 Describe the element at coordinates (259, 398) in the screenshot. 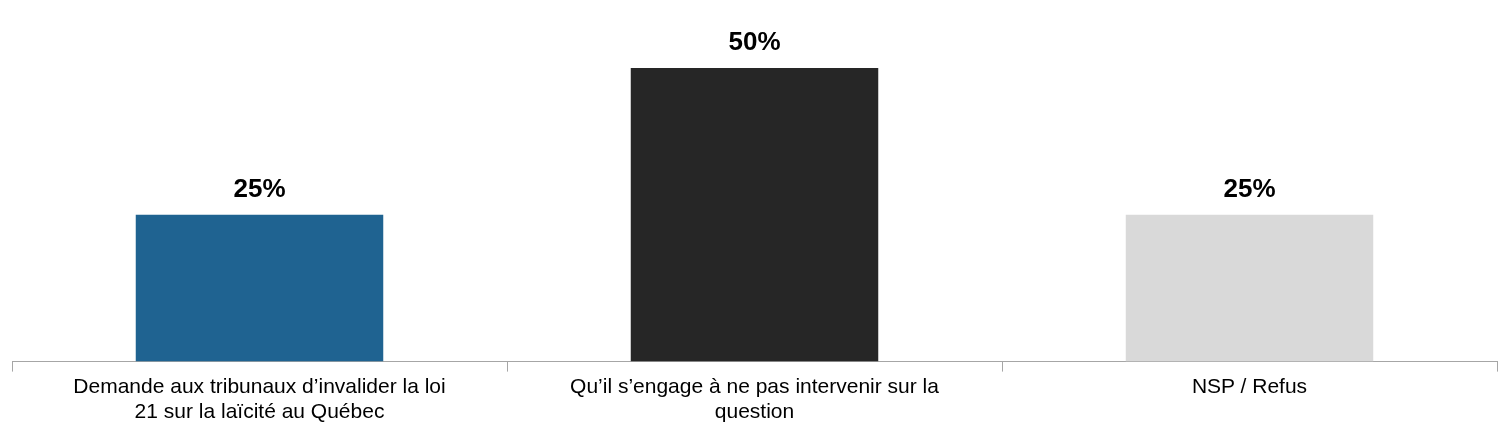

I see `x-tick-label: Demande aux tribunaux d’invalider la loi 21 sur la laïcité au Québec` at that location.